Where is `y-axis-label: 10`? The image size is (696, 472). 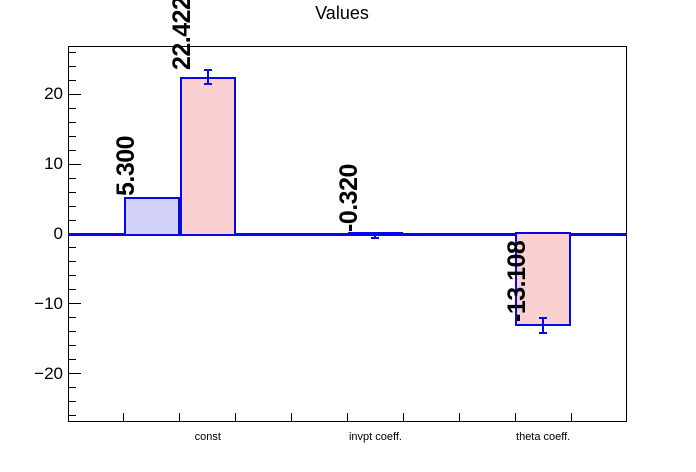 y-axis-label: 10 is located at coordinates (53, 164).